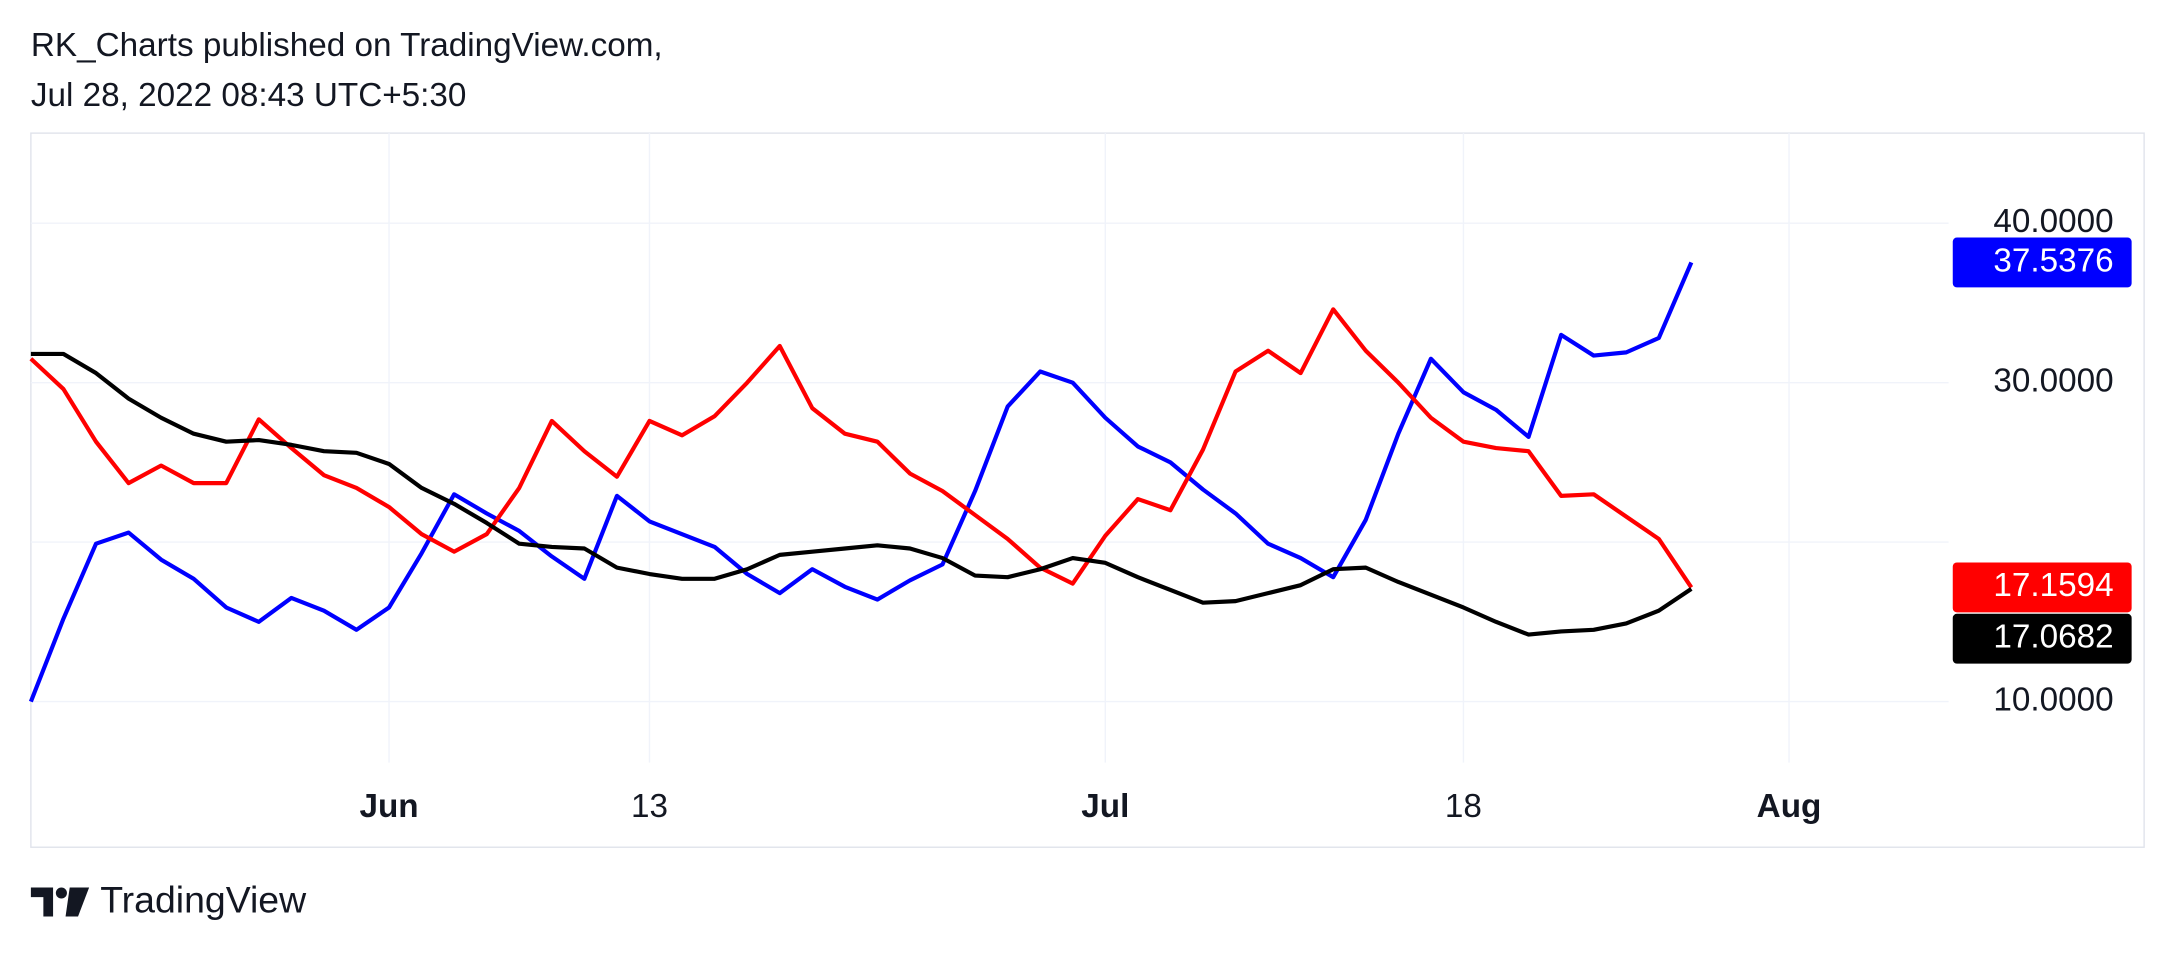  I want to click on brand: TradingView, so click(203, 900).